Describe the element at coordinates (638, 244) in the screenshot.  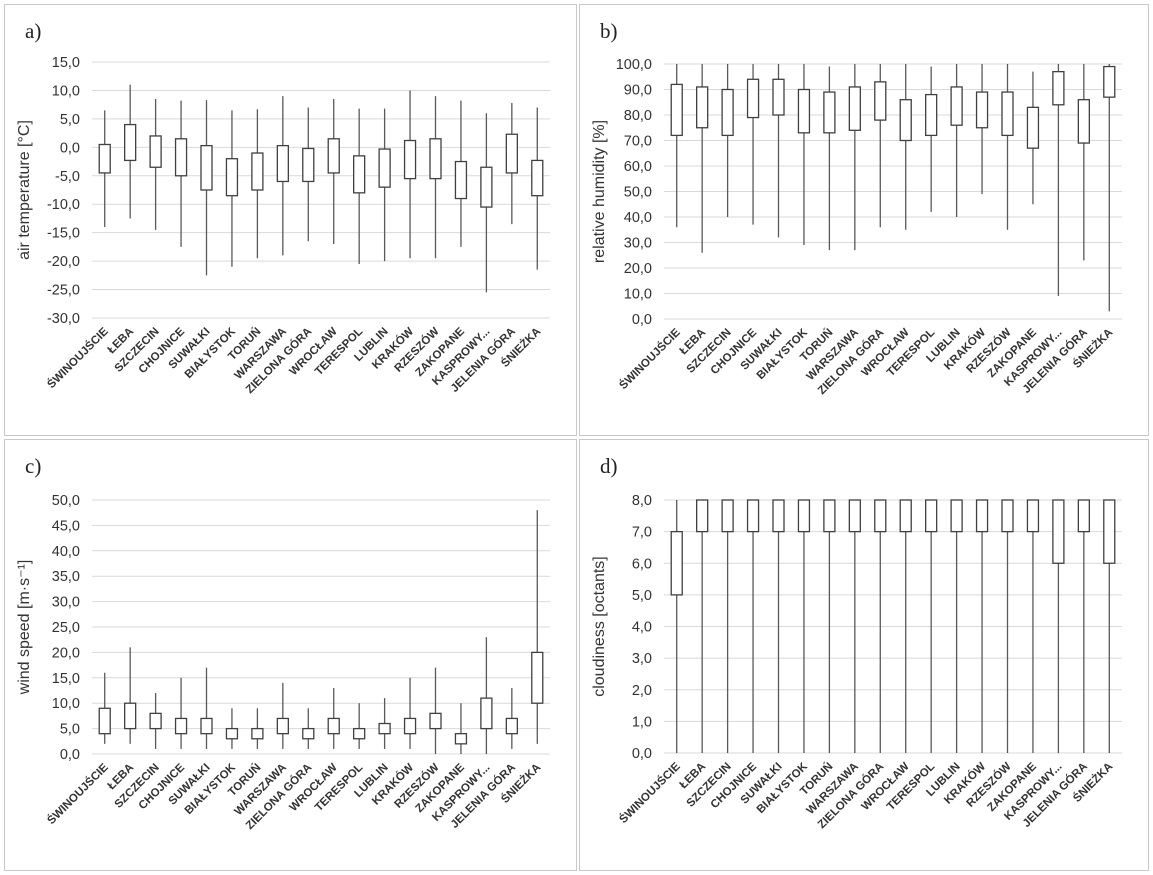
I see `y-tick-label: 30,0` at that location.